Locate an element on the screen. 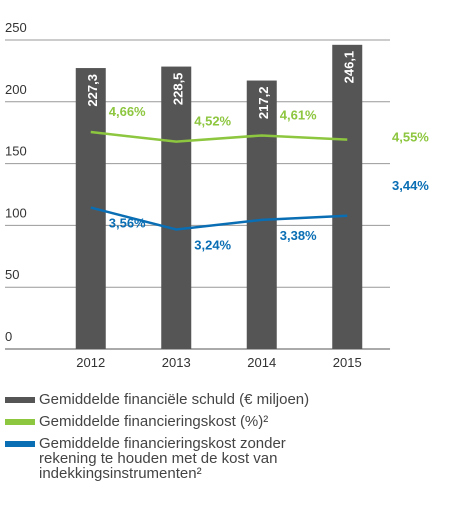 Image resolution: width=454 pixels, height=507 pixels. line-value-label: 4,66% is located at coordinates (127, 111).